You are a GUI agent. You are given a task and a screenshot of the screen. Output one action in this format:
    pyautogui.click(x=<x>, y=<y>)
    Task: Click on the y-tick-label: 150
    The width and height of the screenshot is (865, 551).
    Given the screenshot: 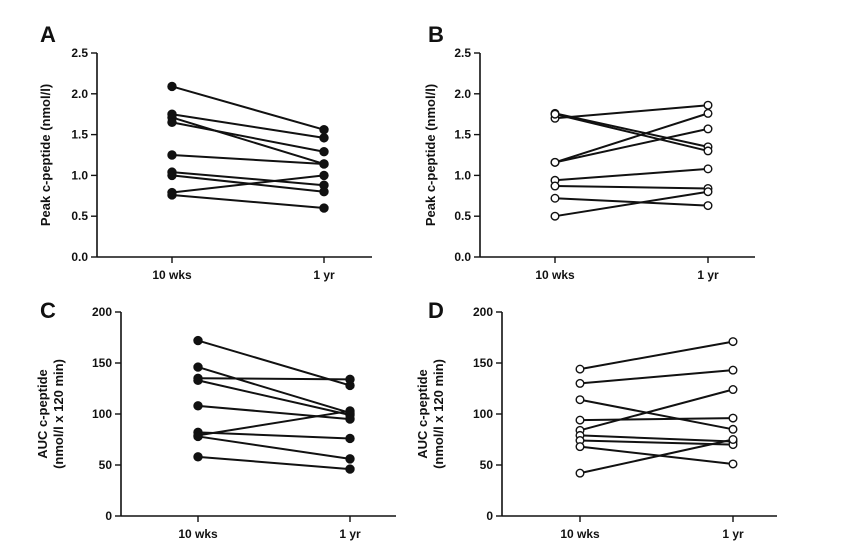 What is the action you would take?
    pyautogui.click(x=102, y=363)
    